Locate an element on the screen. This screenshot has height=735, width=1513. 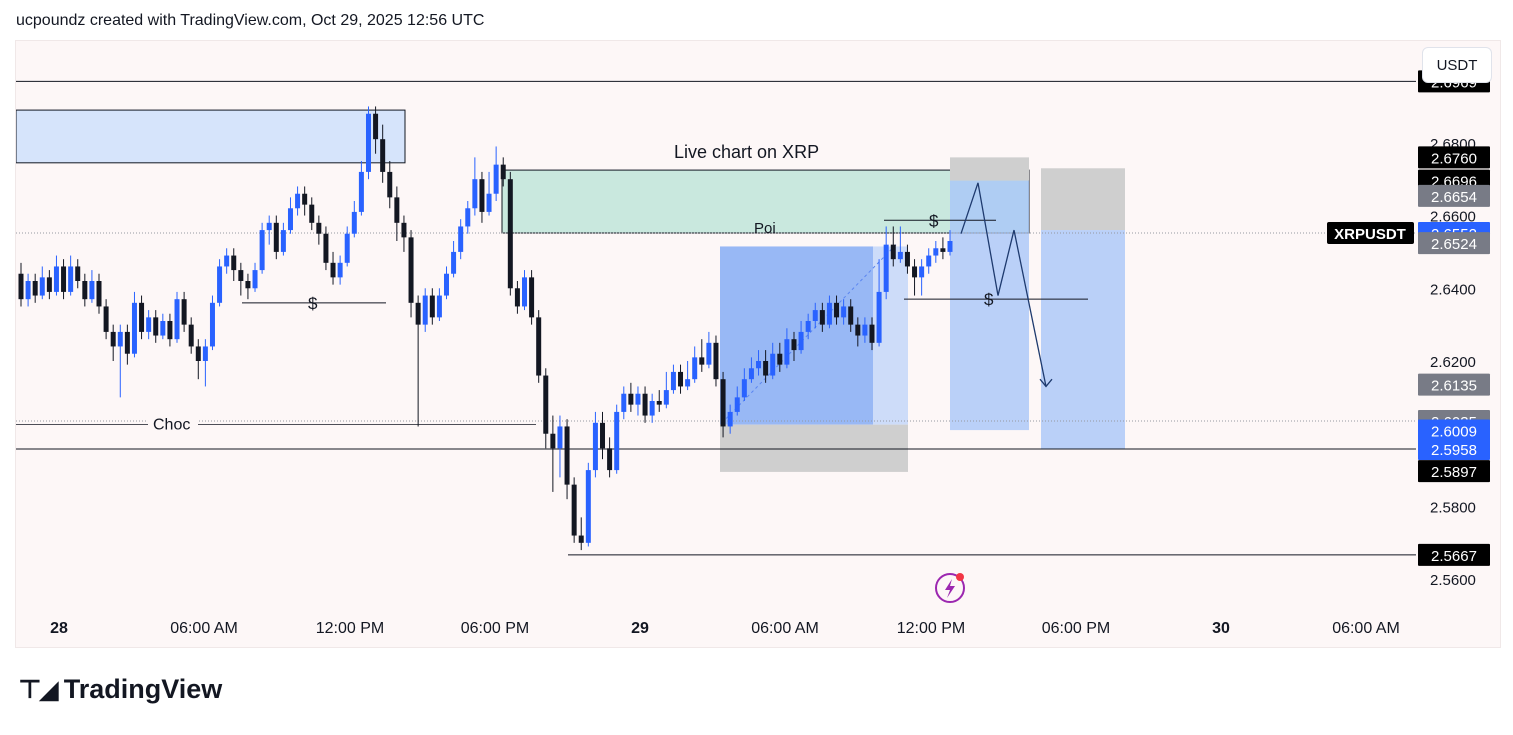
symbol-label: XRPUSDT is located at coordinates (1370, 234).